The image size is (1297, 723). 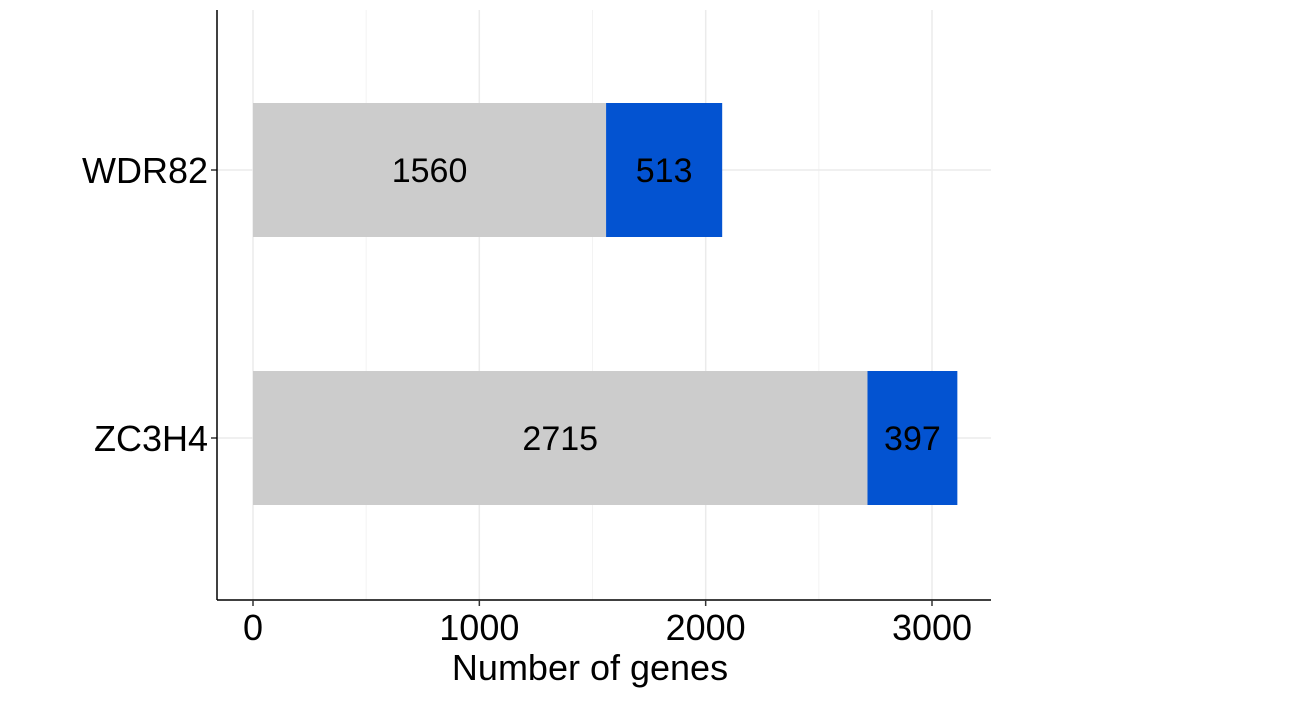 I want to click on bar-value-label: 513, so click(x=664, y=171).